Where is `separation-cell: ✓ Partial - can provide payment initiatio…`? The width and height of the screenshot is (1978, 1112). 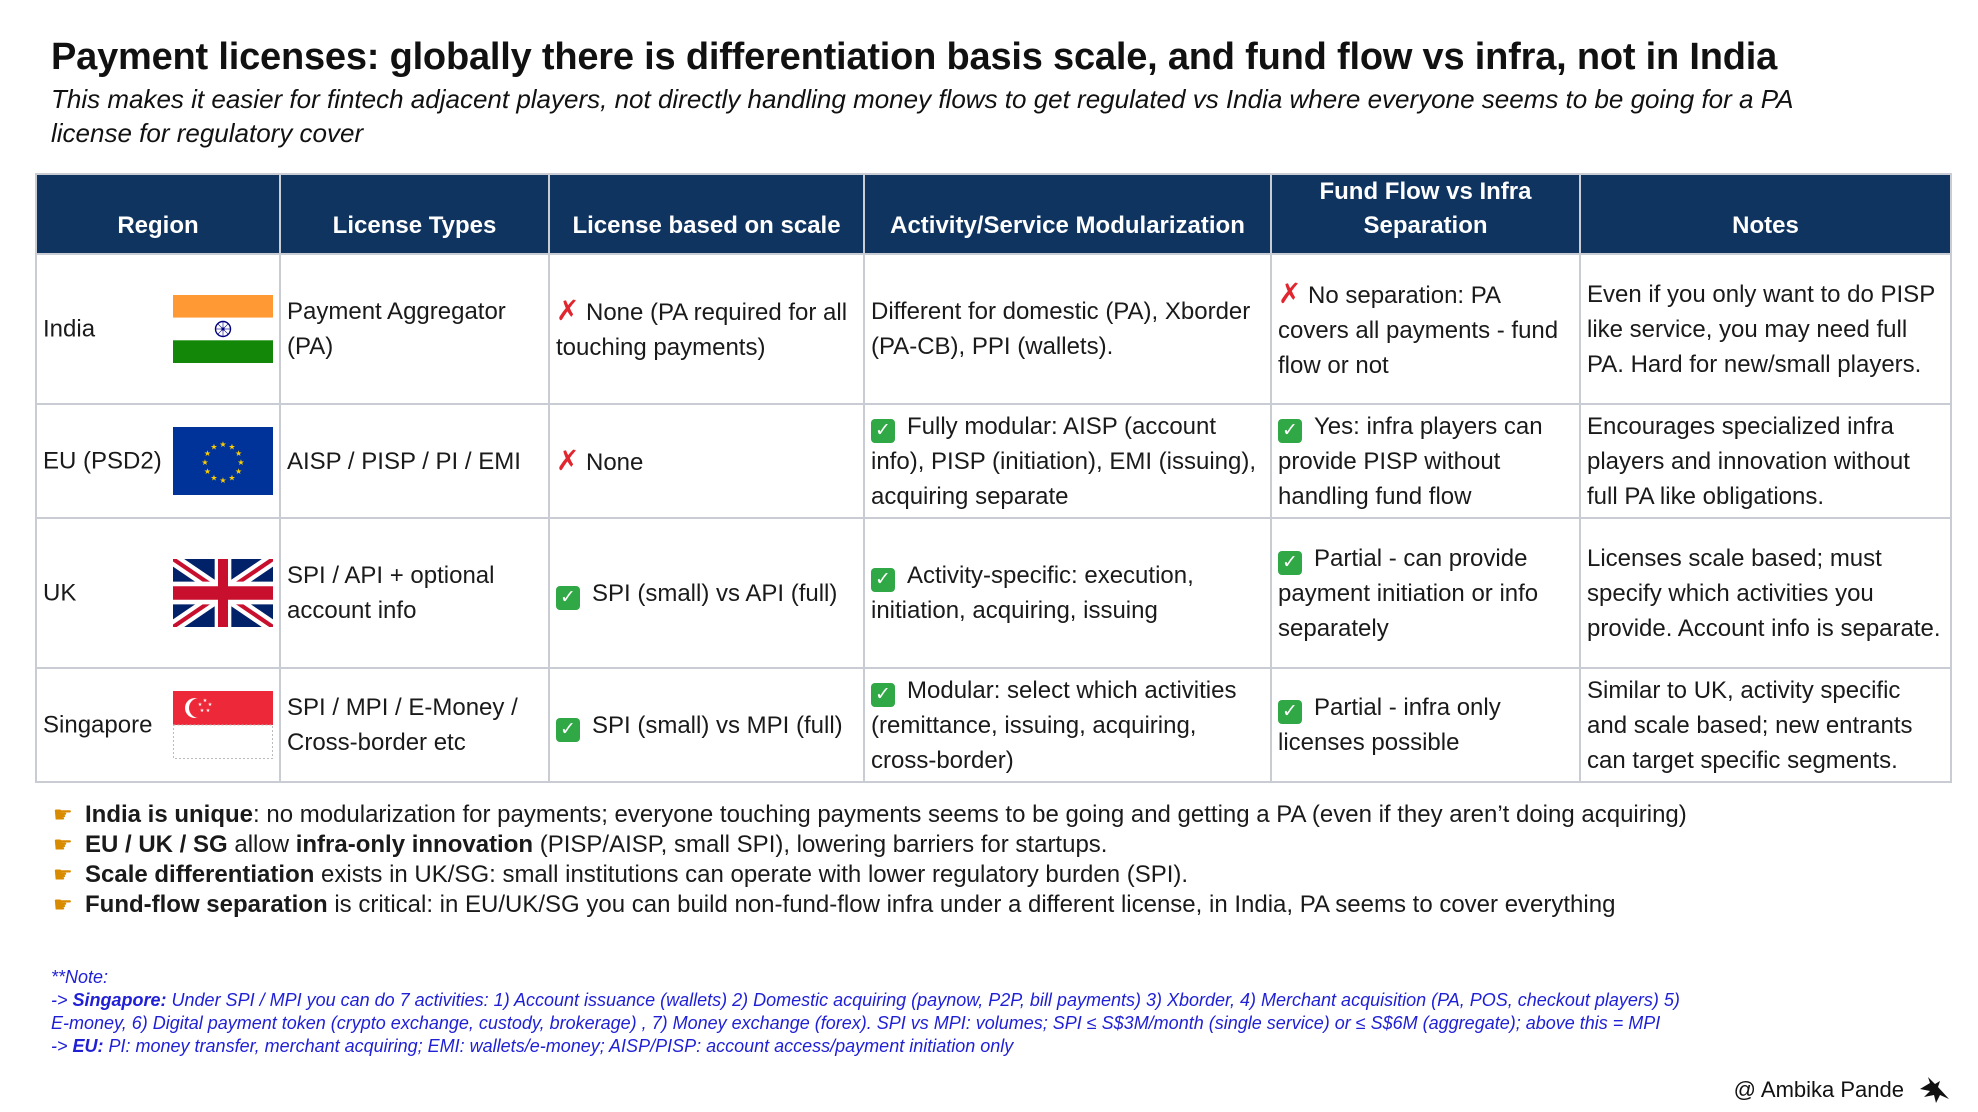
separation-cell: ✓ Partial - can provide payment initiatio… is located at coordinates (1425, 593).